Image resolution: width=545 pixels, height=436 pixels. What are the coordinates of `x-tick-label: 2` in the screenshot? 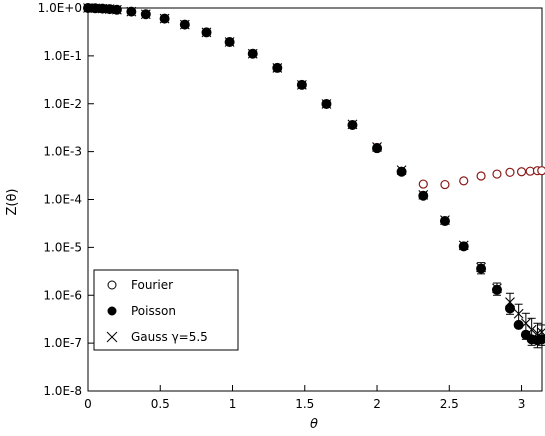 It's located at (377, 404).